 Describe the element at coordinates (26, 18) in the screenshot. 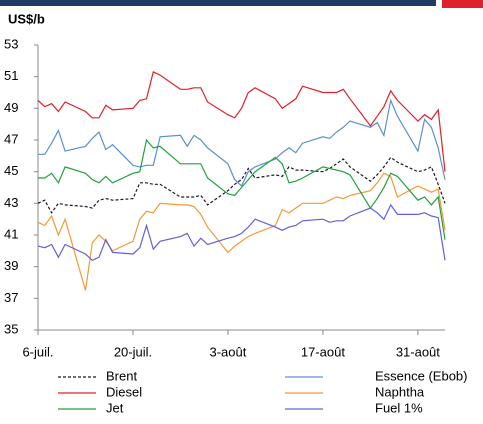

I see `y-axis-unit: US$/b` at that location.